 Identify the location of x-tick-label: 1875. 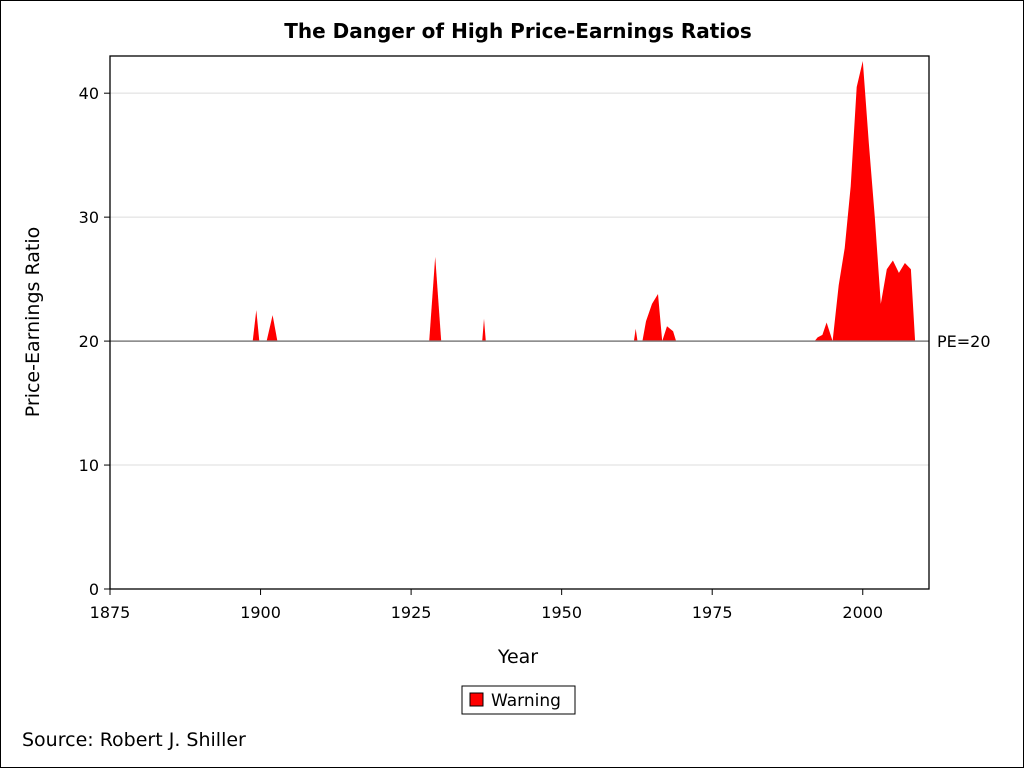
(110, 612).